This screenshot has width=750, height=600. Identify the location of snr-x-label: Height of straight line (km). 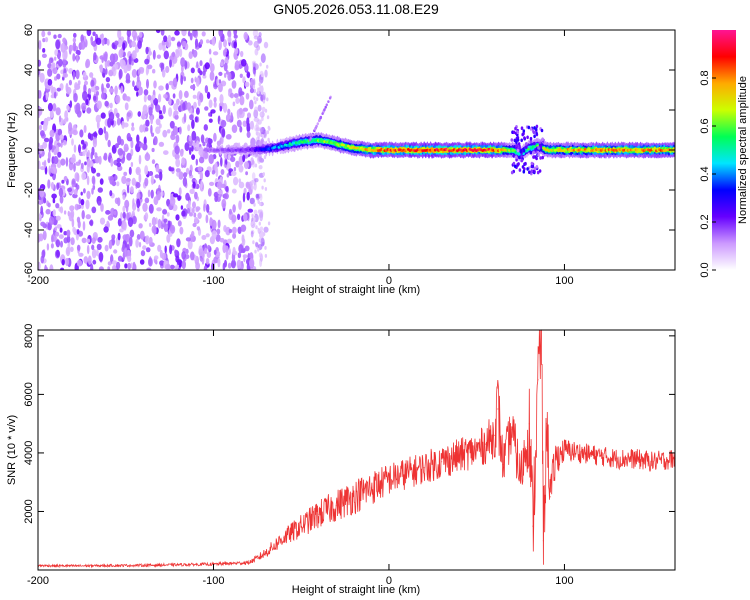
(356, 590).